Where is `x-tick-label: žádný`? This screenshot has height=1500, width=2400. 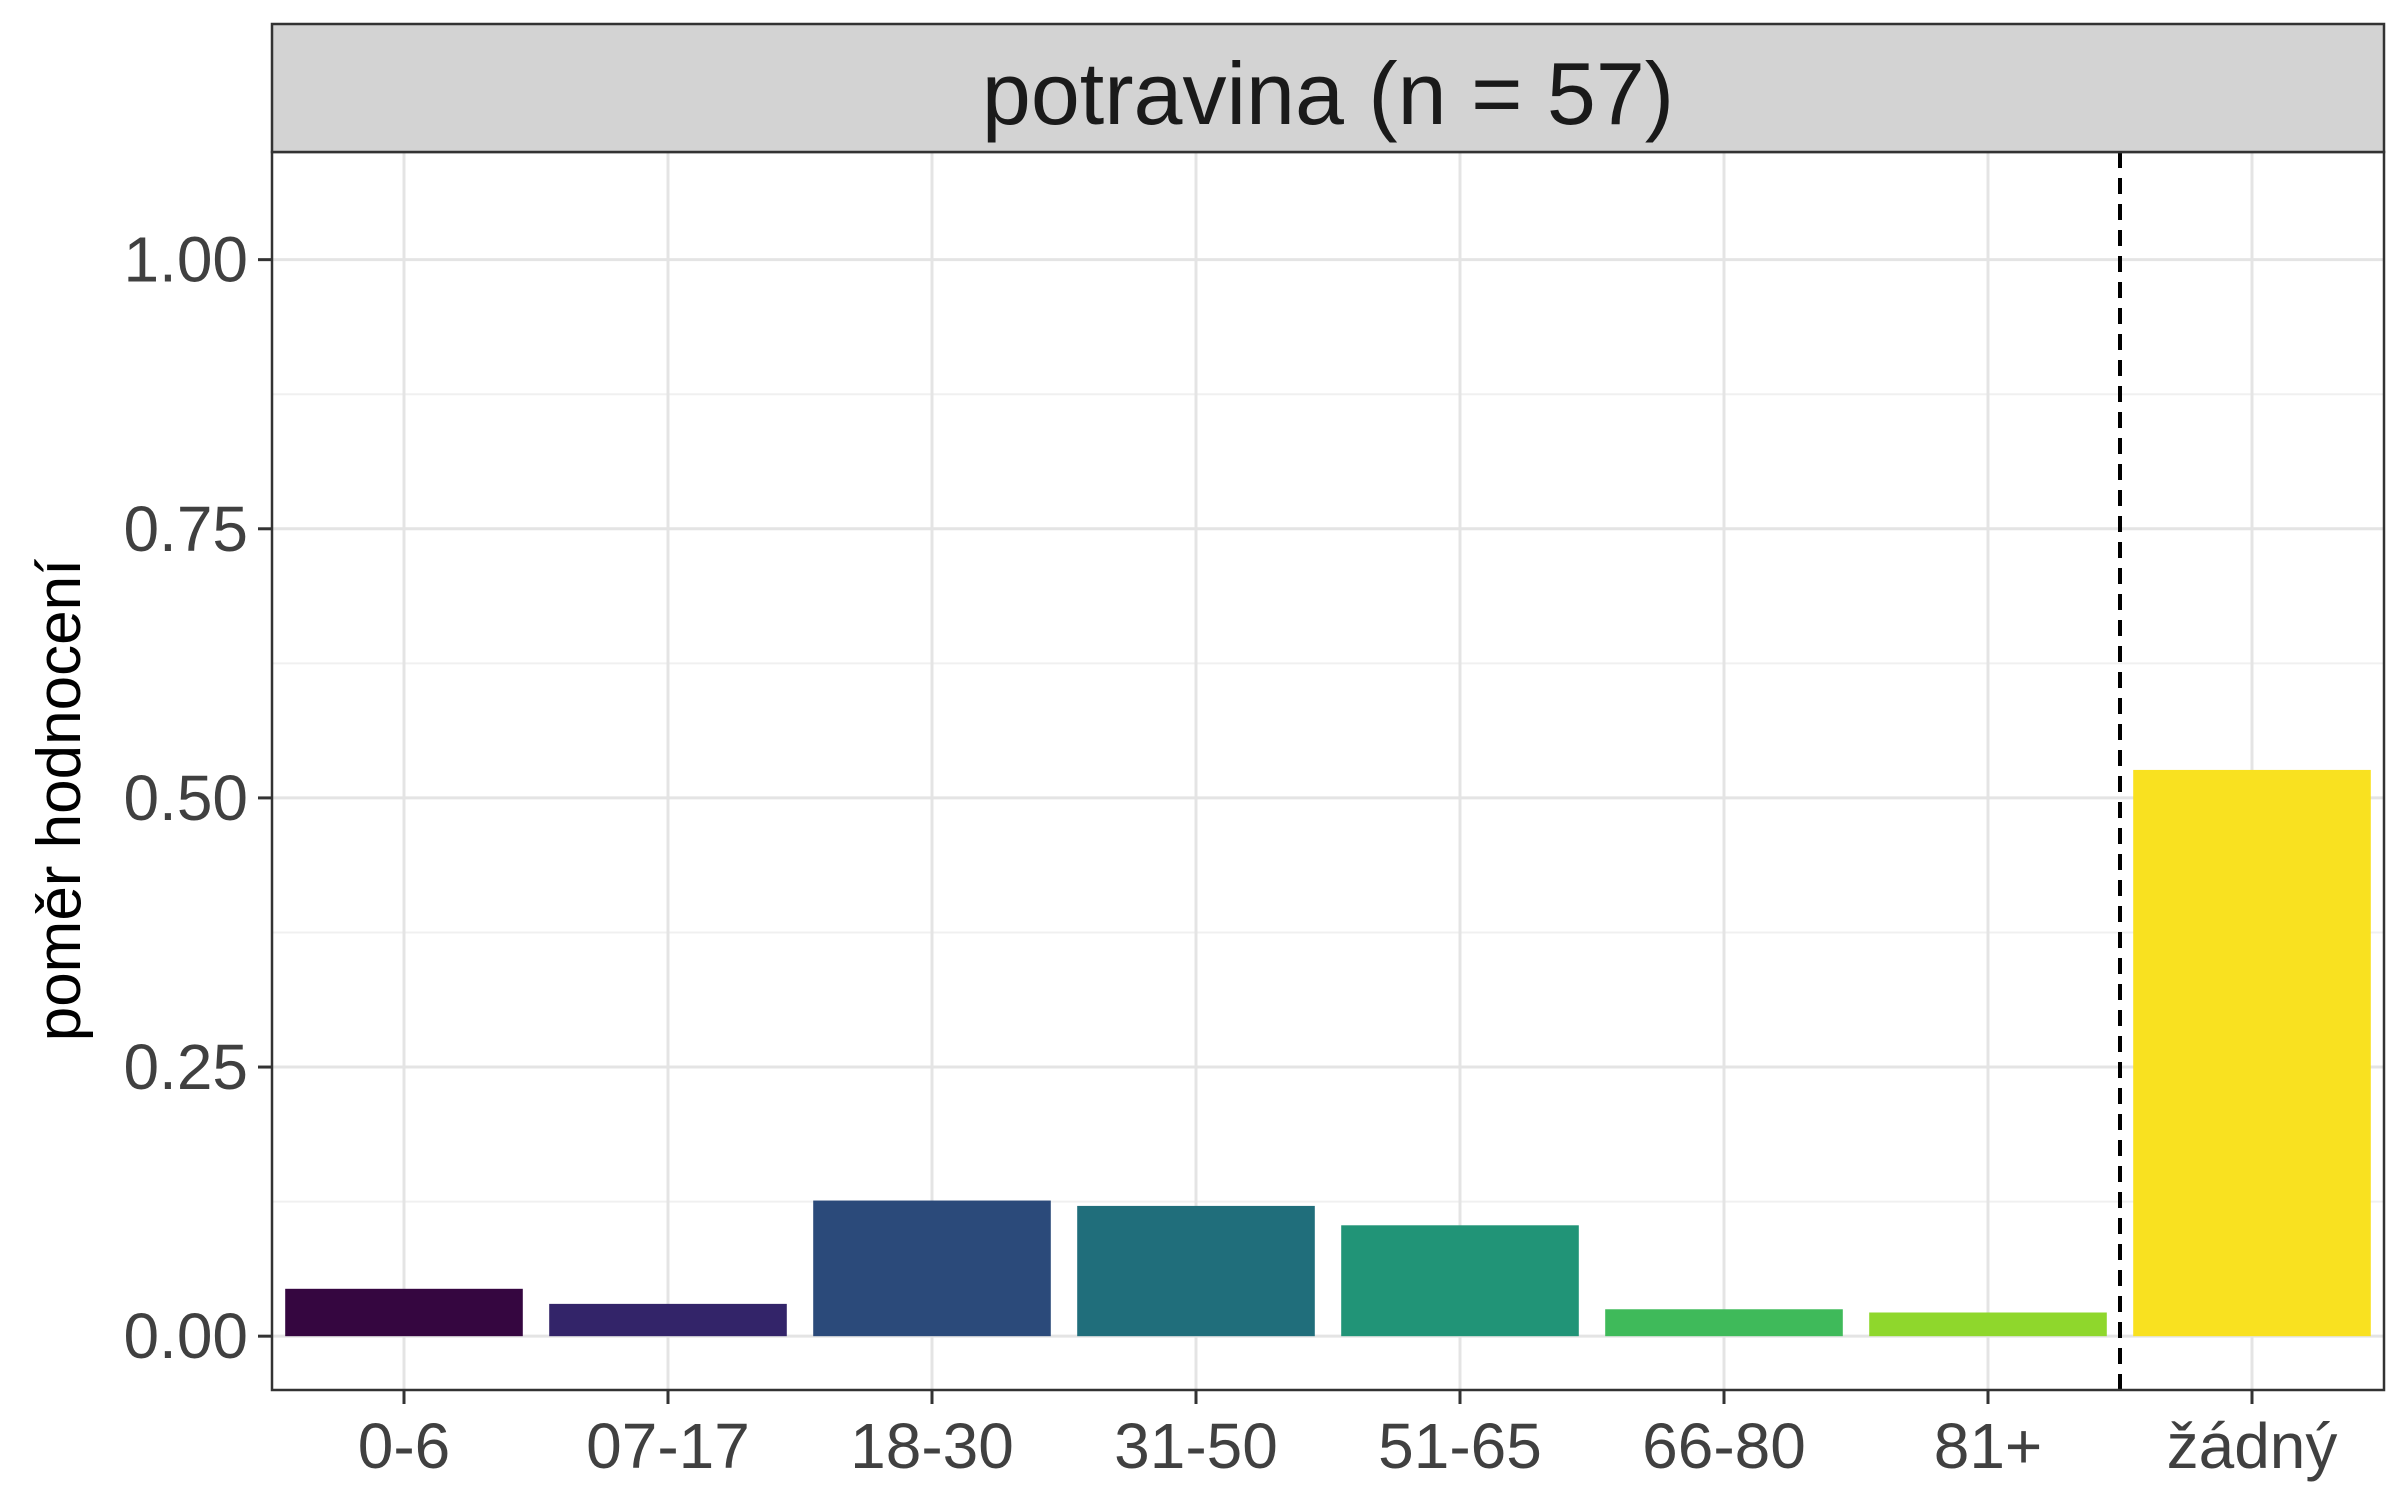
x-tick-label: žádný is located at coordinates (2252, 1446).